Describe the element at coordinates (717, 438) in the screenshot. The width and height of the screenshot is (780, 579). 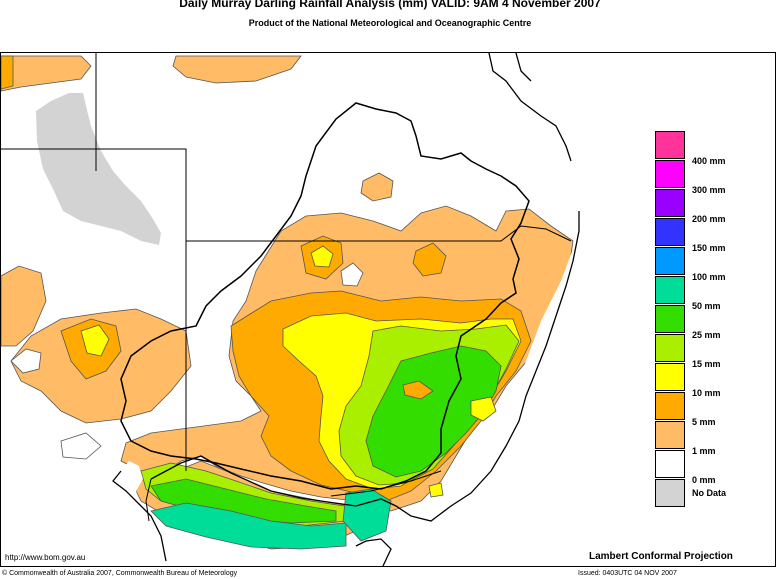
I see `legend-item: 1 mm` at that location.